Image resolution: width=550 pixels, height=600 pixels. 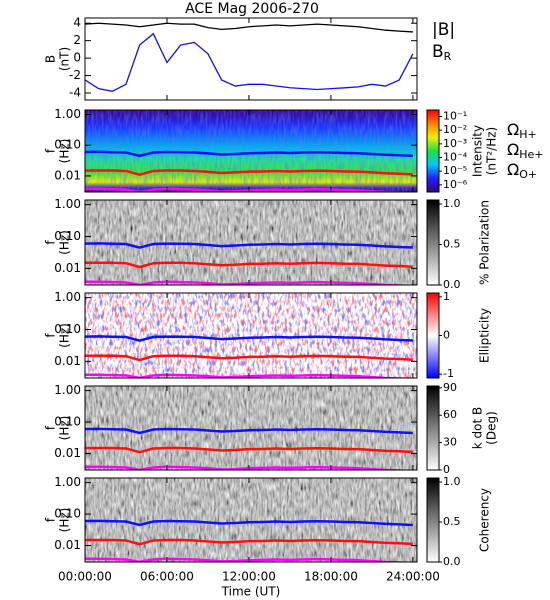 What do you see at coordinates (450, 414) in the screenshot?
I see `colorbar-tick-label: 60` at bounding box center [450, 414].